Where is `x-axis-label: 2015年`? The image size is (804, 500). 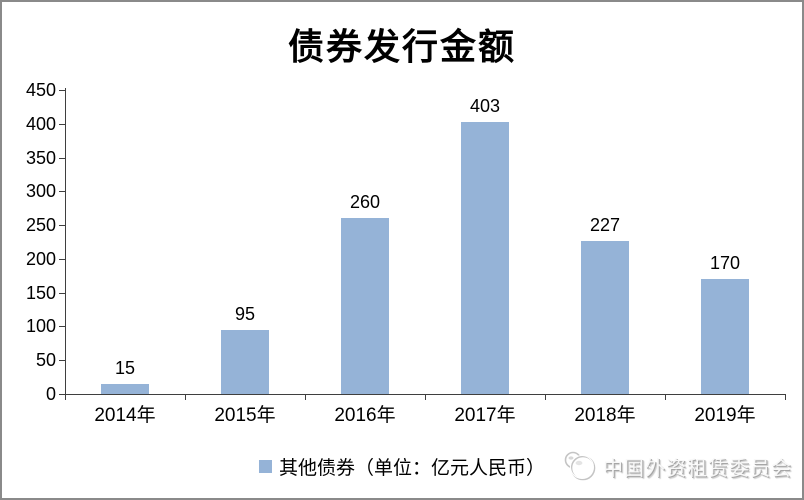
x-axis-label: 2015年 is located at coordinates (245, 415).